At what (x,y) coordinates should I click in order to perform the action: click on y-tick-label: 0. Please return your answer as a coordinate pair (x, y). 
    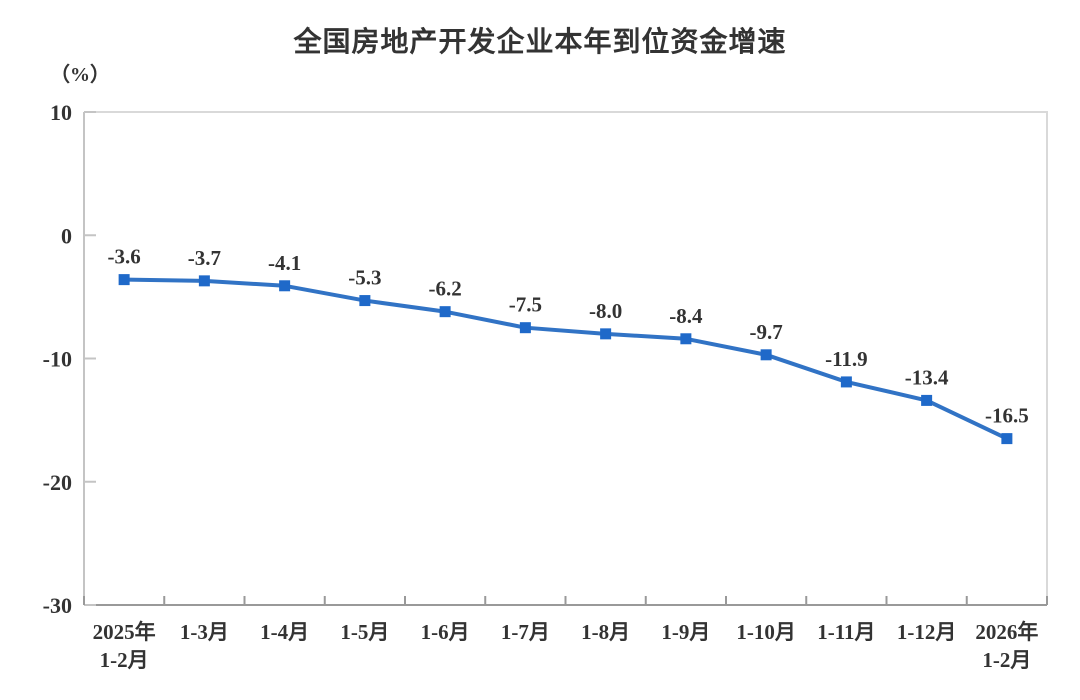
    Looking at the image, I should click on (66, 235).